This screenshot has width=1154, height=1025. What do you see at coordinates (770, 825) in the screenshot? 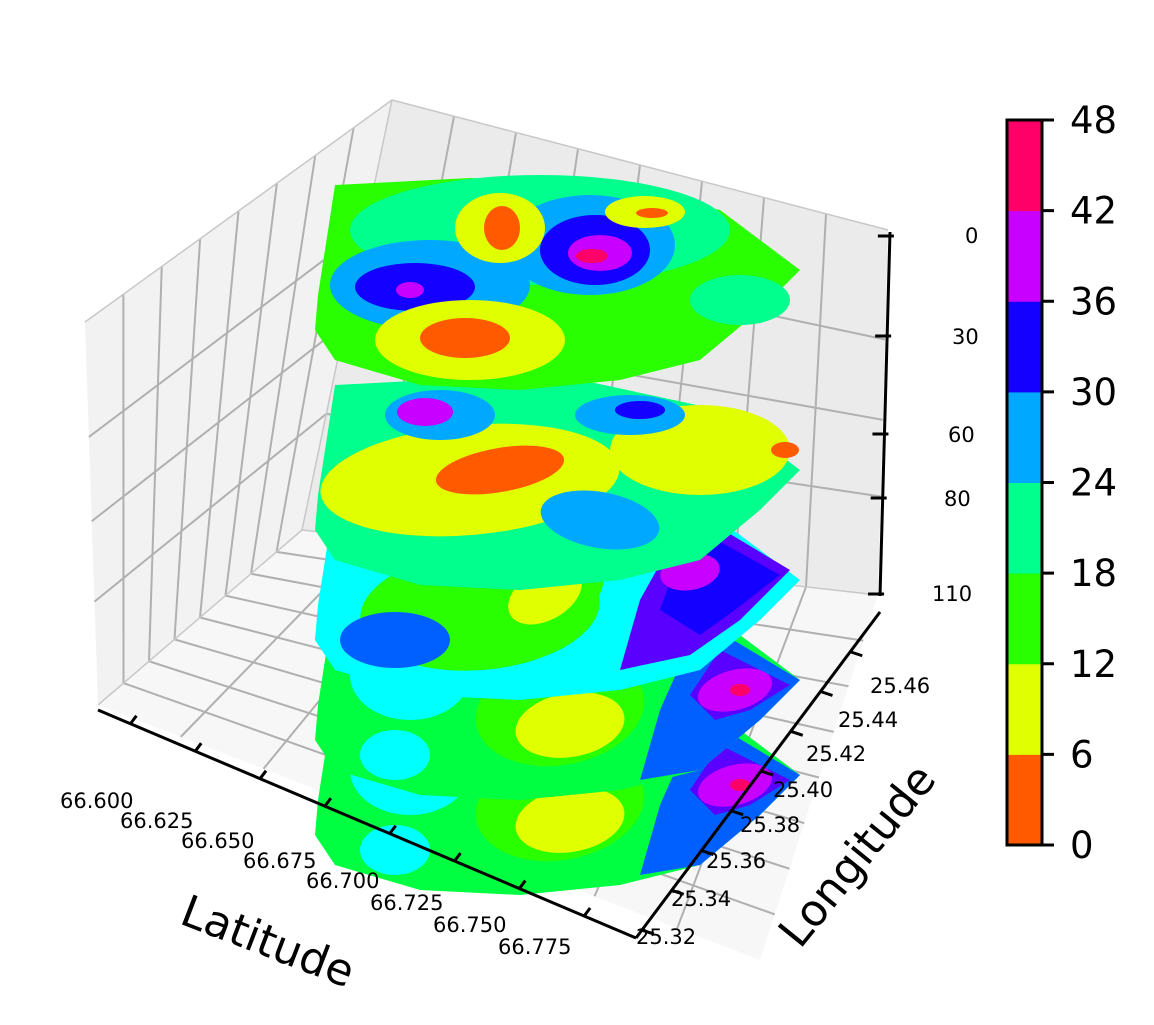
I see `y-tick-label: 25.38` at bounding box center [770, 825].